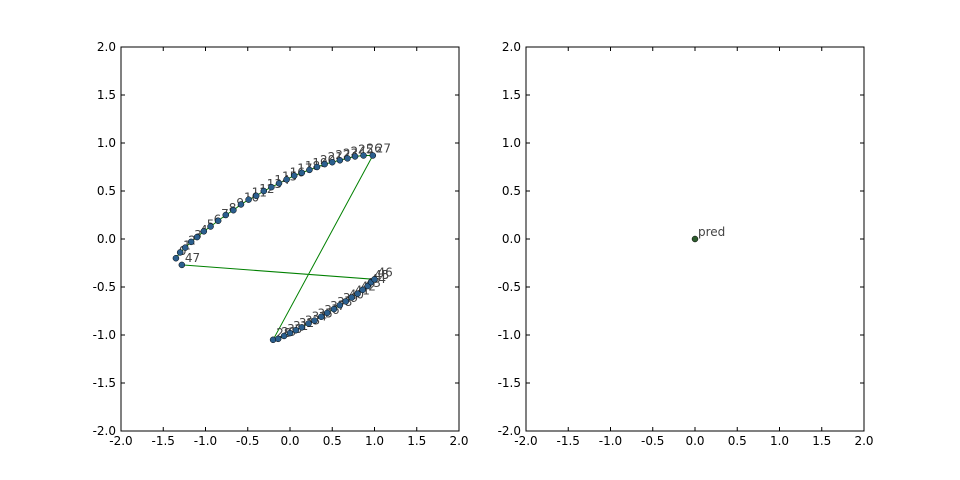 This screenshot has width=960, height=480. Describe the element at coordinates (711, 232) in the screenshot. I see `point-label: pred` at that location.